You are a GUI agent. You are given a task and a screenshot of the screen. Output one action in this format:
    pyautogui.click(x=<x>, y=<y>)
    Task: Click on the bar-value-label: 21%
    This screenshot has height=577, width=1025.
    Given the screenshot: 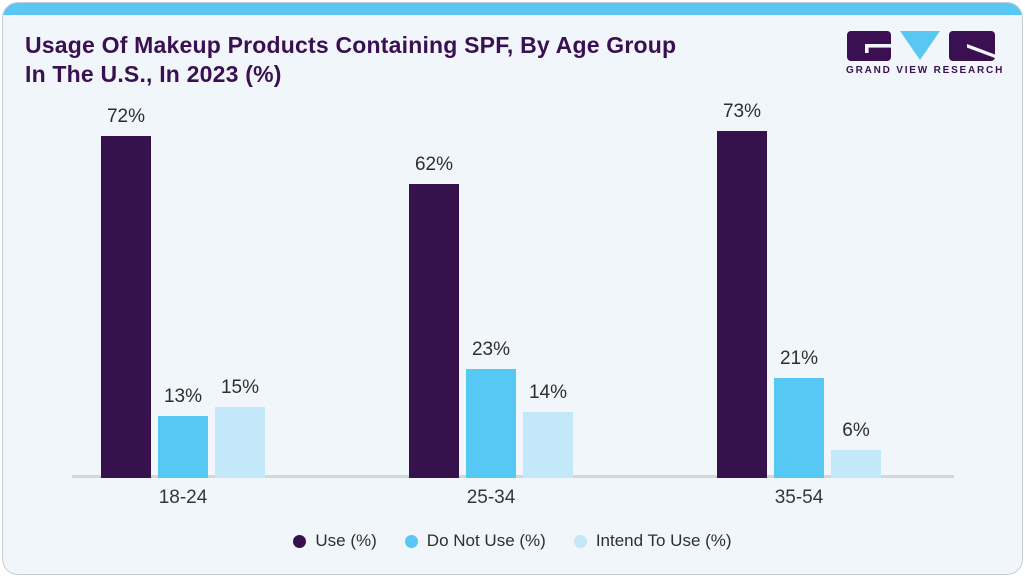 What is the action you would take?
    pyautogui.click(x=799, y=359)
    